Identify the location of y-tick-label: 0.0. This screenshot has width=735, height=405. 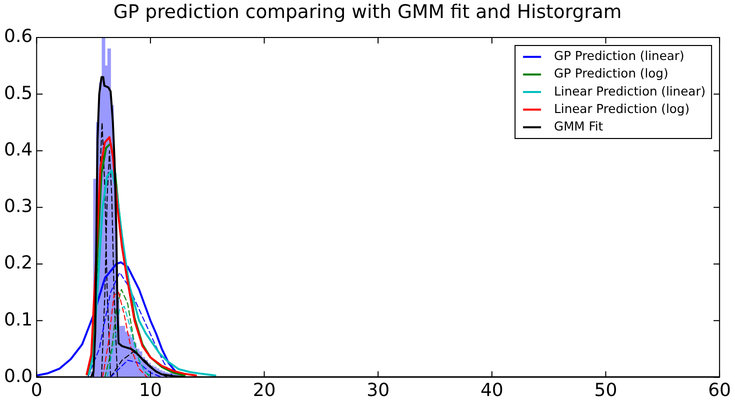
(18, 376).